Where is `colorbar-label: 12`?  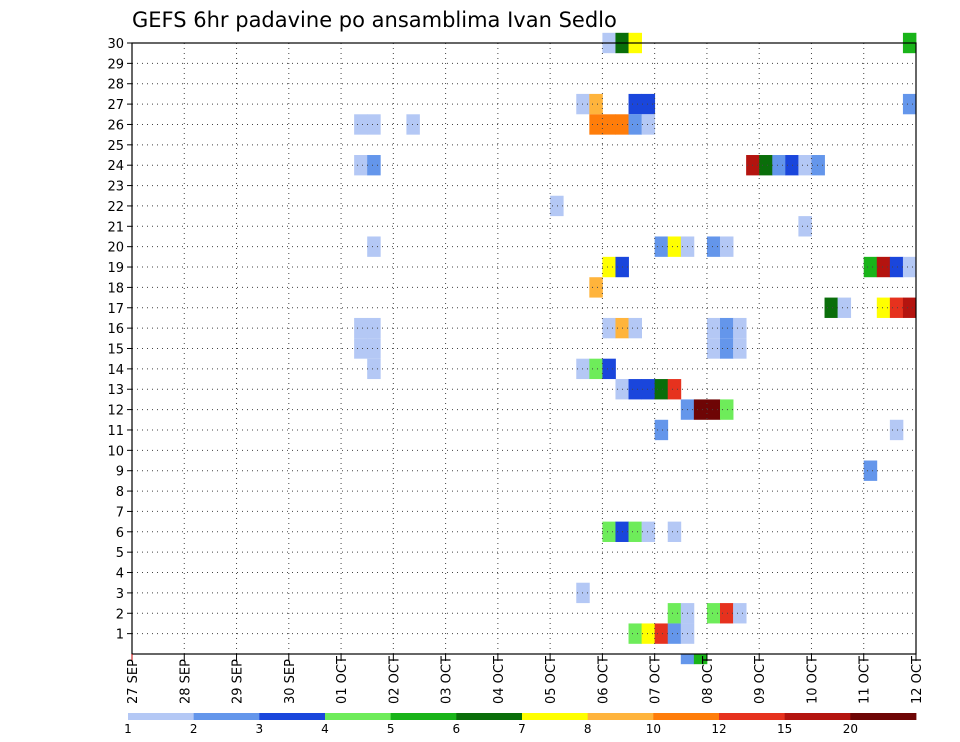 colorbar-label: 12 is located at coordinates (718, 729).